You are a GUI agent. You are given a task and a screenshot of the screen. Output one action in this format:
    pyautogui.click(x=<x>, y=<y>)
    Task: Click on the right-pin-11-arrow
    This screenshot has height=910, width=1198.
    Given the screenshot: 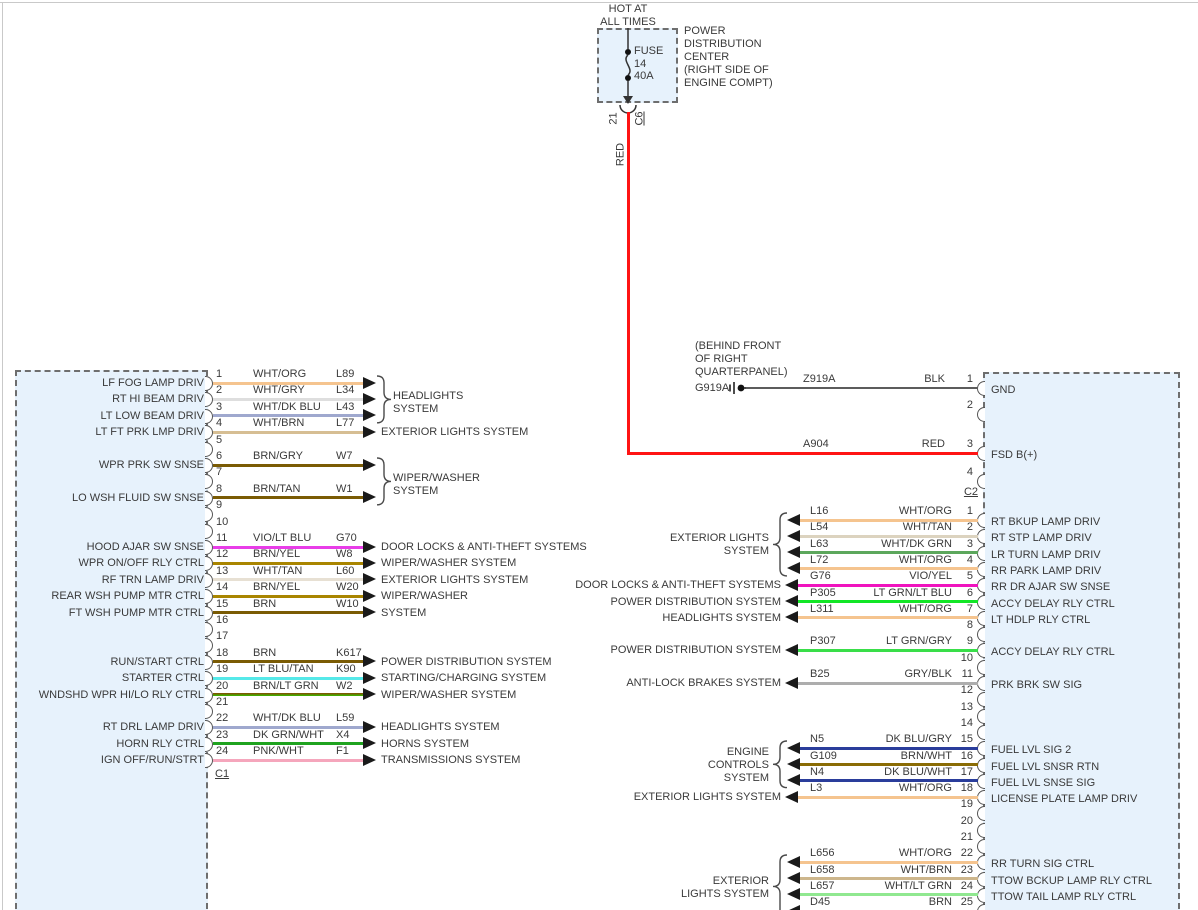 What is the action you would take?
    pyautogui.click(x=791, y=682)
    